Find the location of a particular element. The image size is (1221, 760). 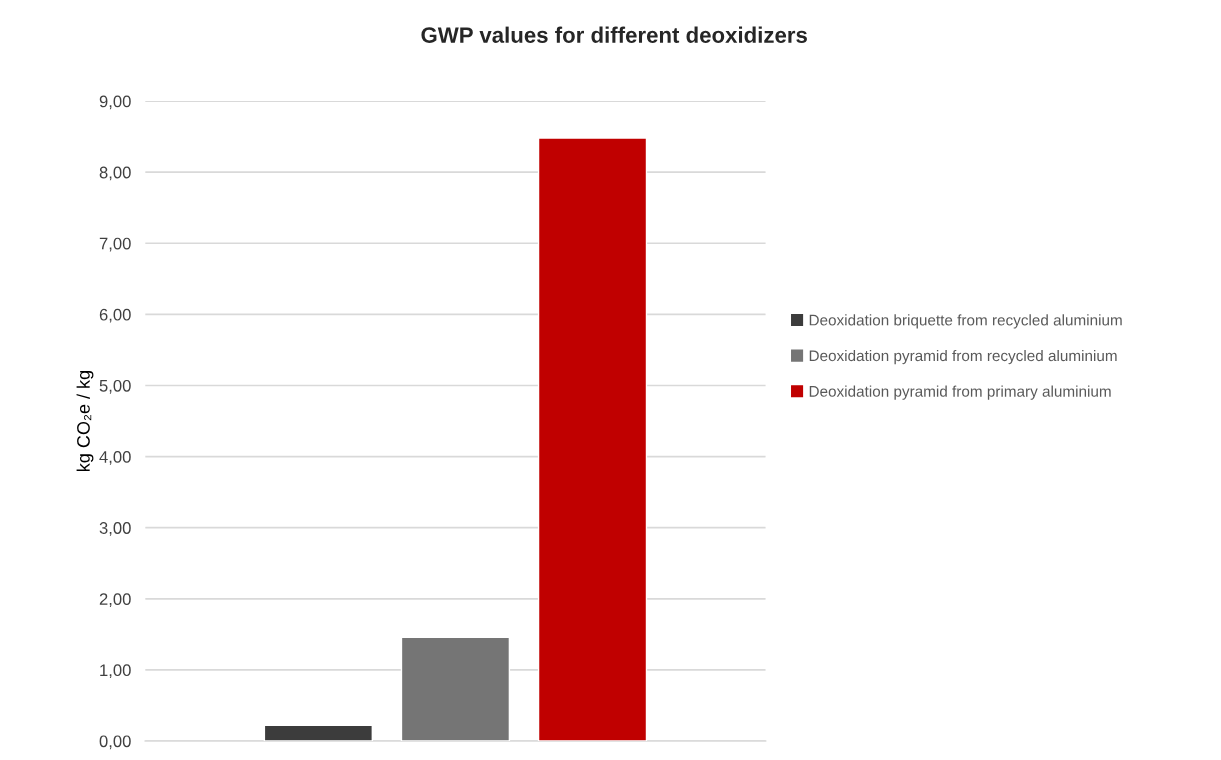

y-tick-label: 6,00 is located at coordinates (115, 315).